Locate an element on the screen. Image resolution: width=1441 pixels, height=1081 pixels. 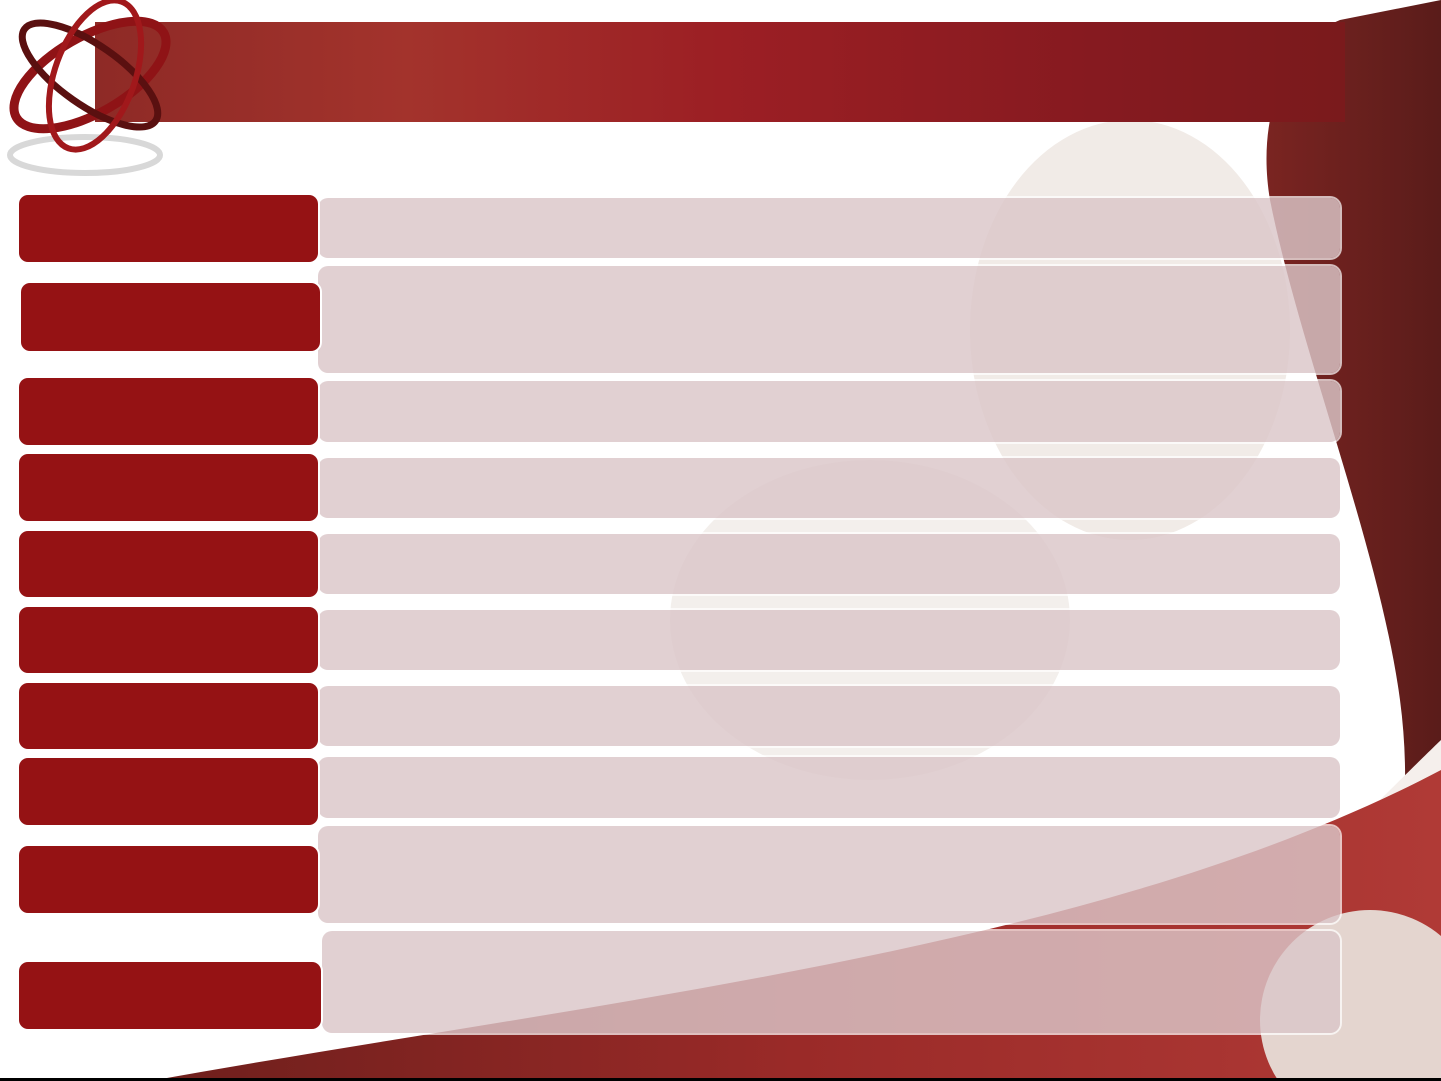
row-7-label is located at coordinates (168, 716).